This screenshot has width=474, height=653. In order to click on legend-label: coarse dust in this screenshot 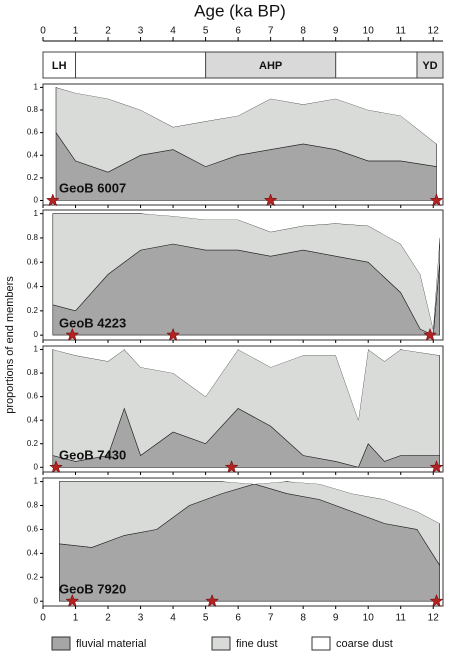, I will do `click(364, 644)`.